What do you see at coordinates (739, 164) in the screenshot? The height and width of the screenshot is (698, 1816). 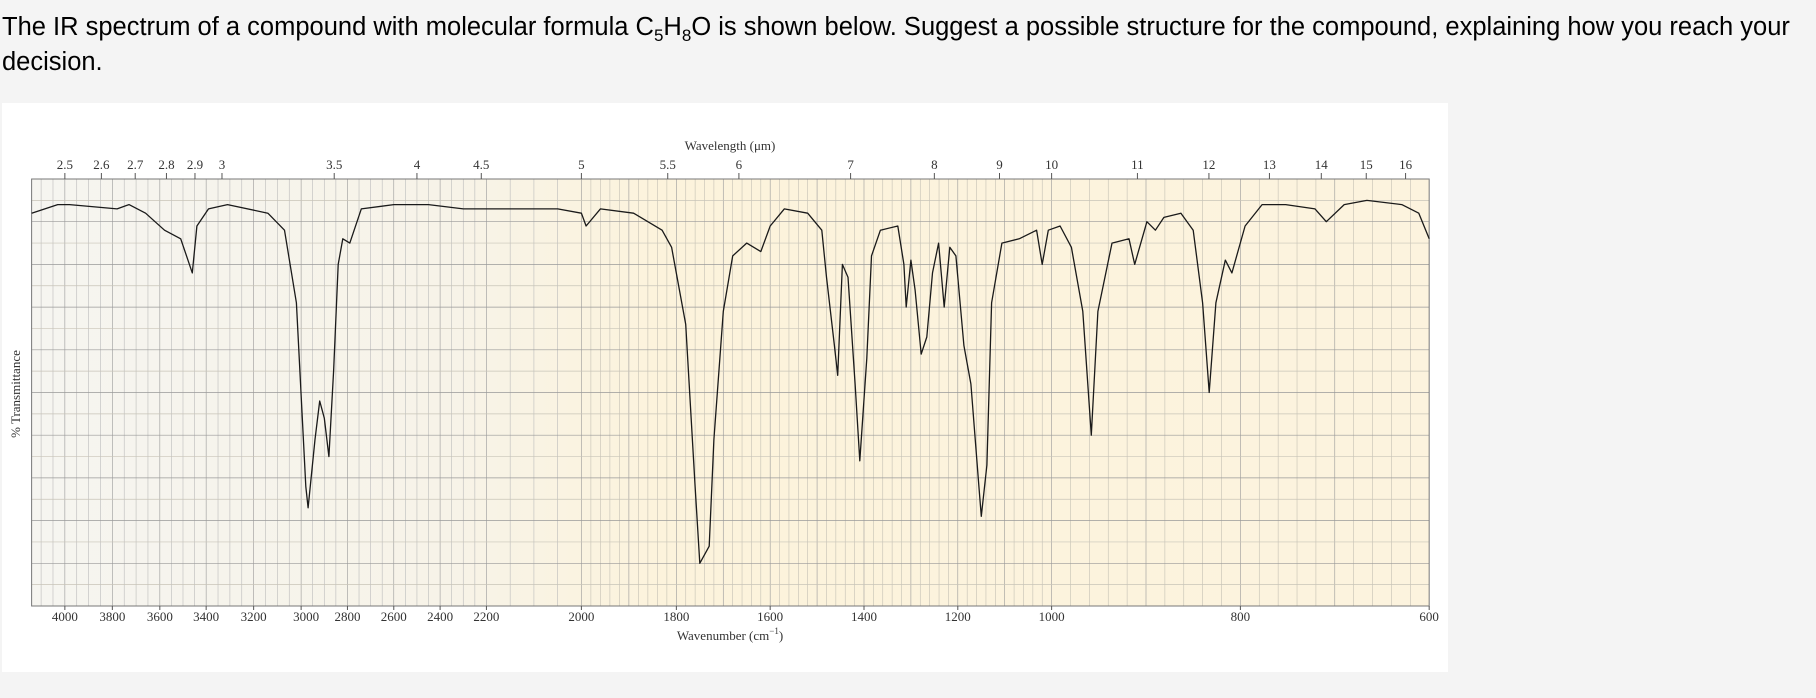 I see `x2-tick-label: 6` at bounding box center [739, 164].